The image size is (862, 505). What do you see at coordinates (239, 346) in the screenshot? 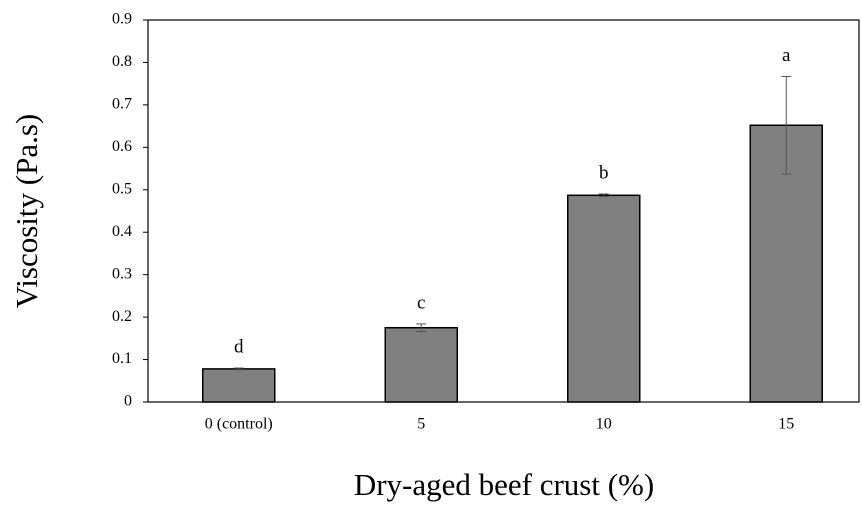
I see `annotation: d` at bounding box center [239, 346].